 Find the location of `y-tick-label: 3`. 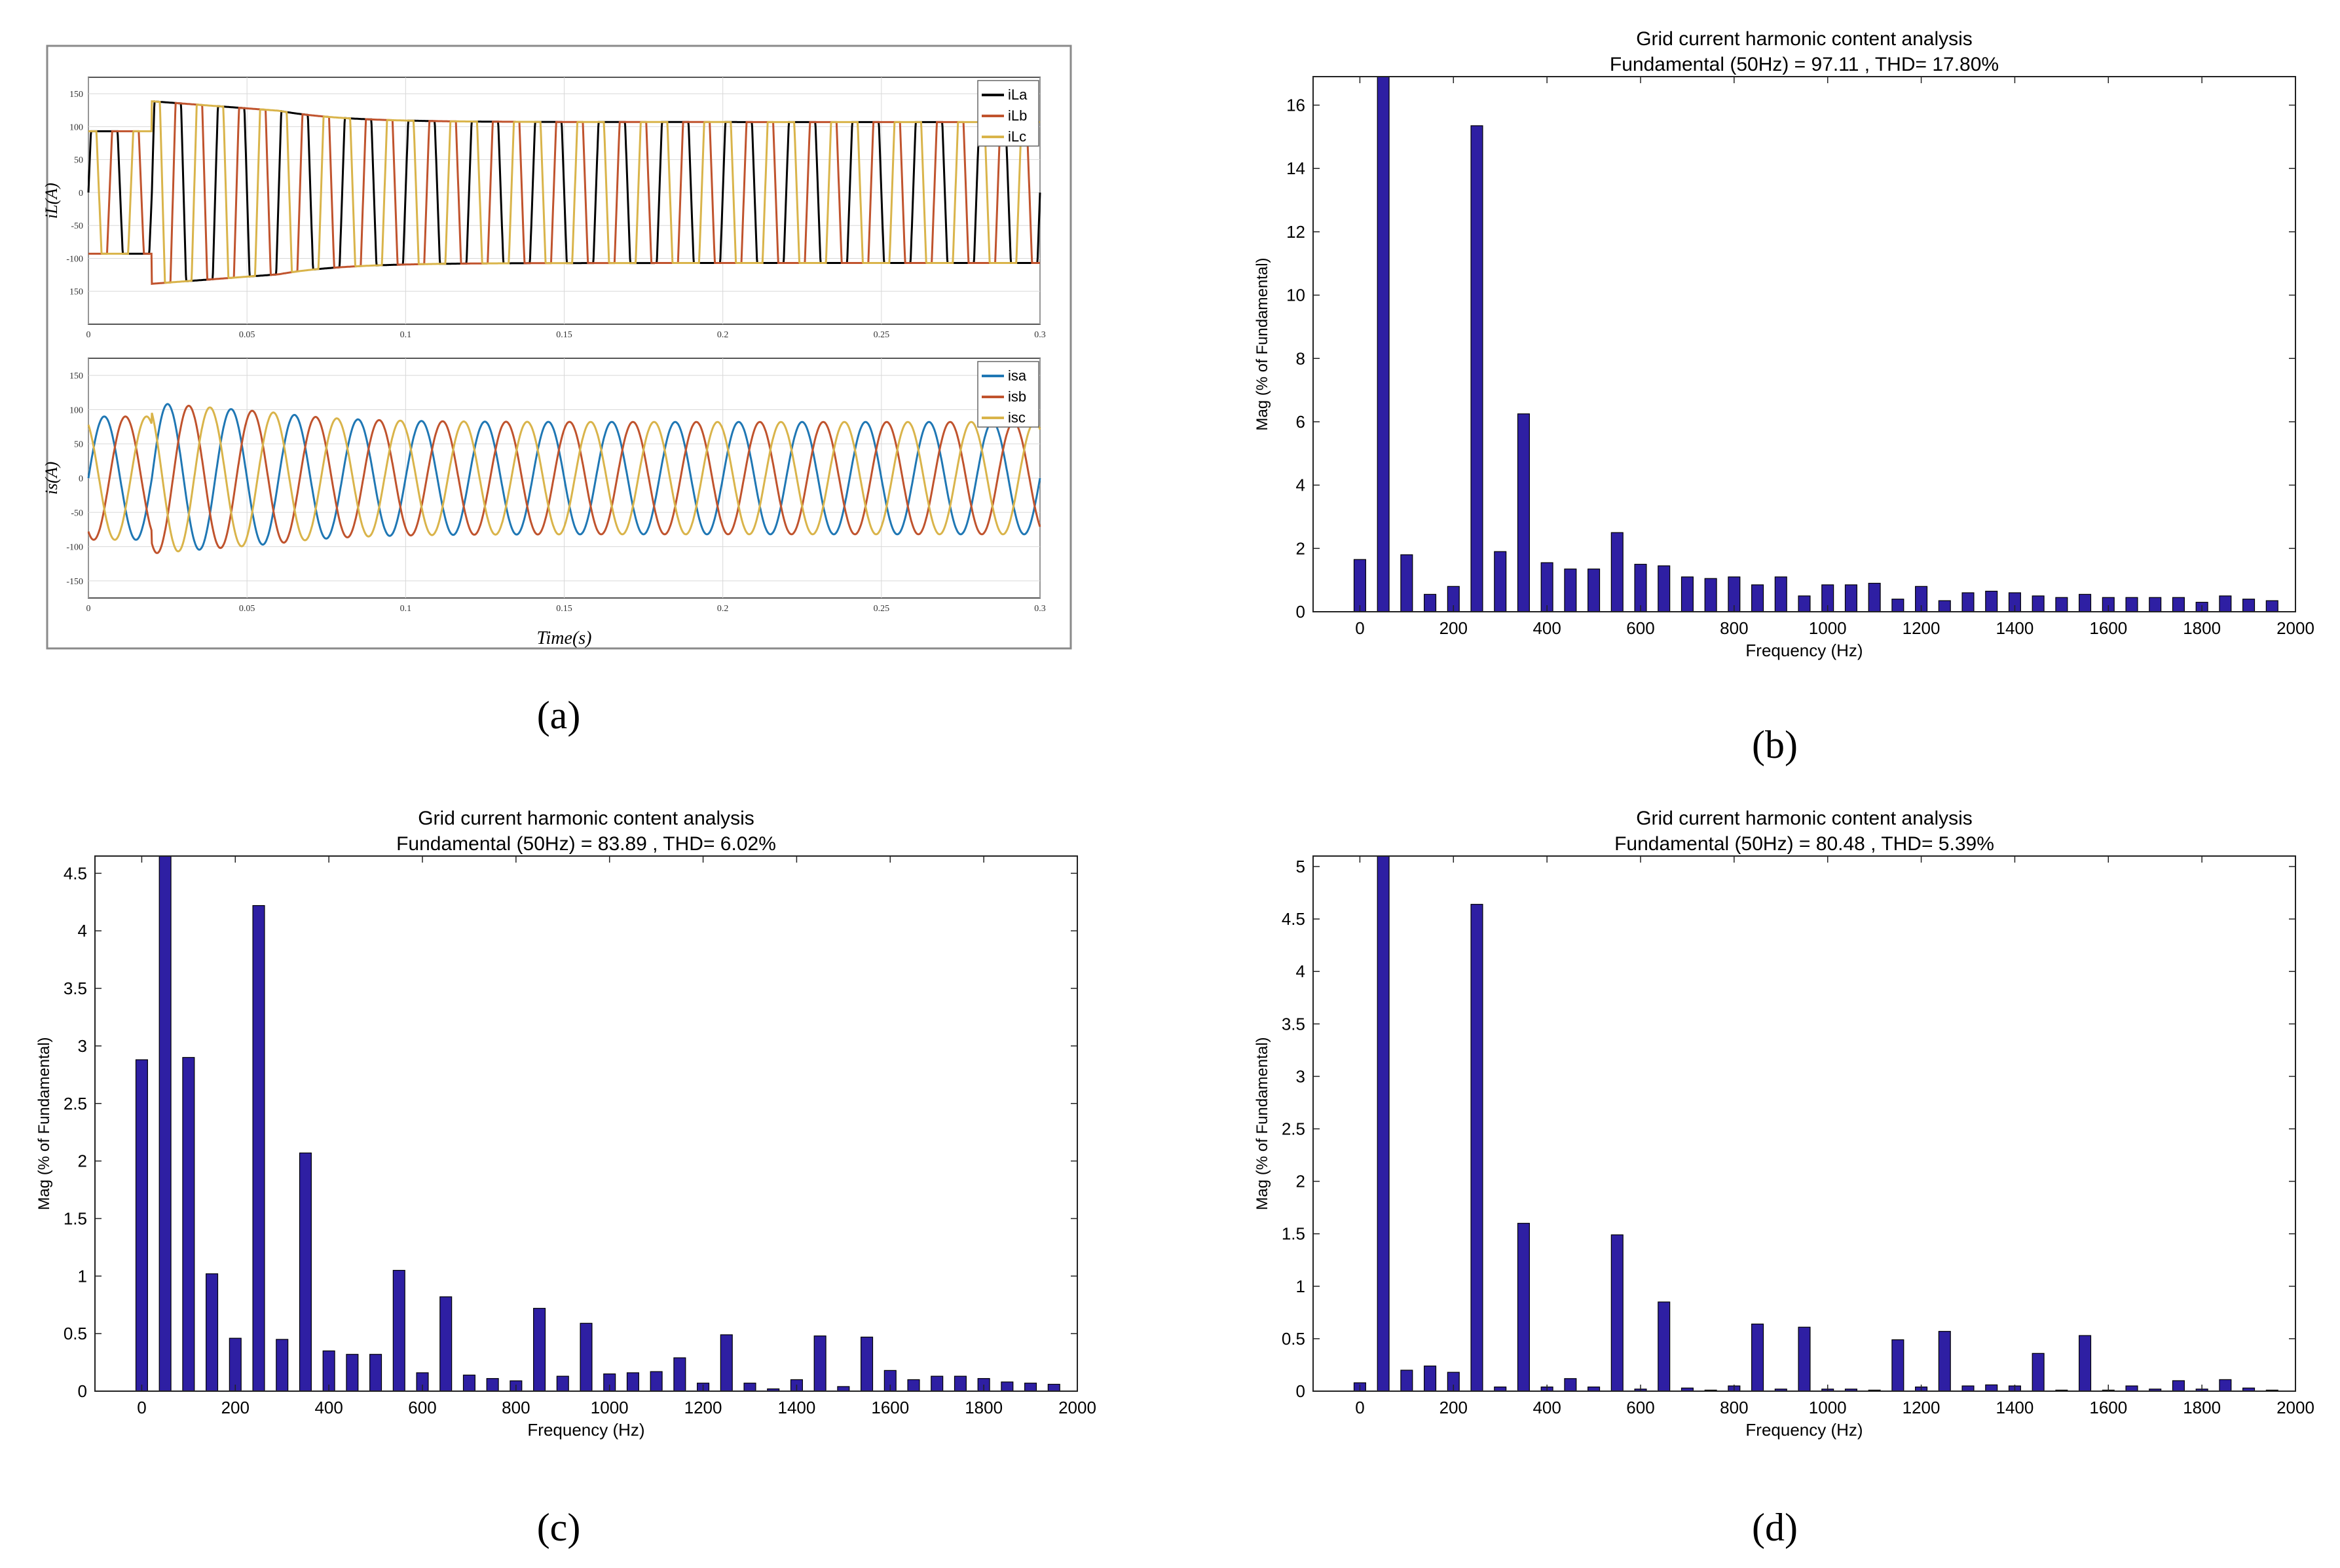

y-tick-label: 3 is located at coordinates (1300, 1076).